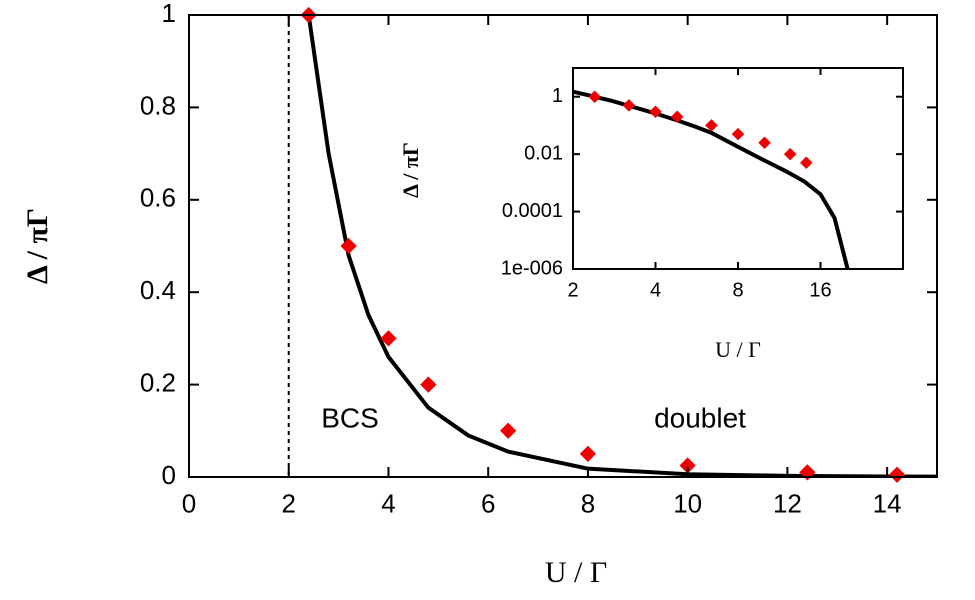 The image size is (975, 600). I want to click on x-tick-label: 14, so click(887, 503).